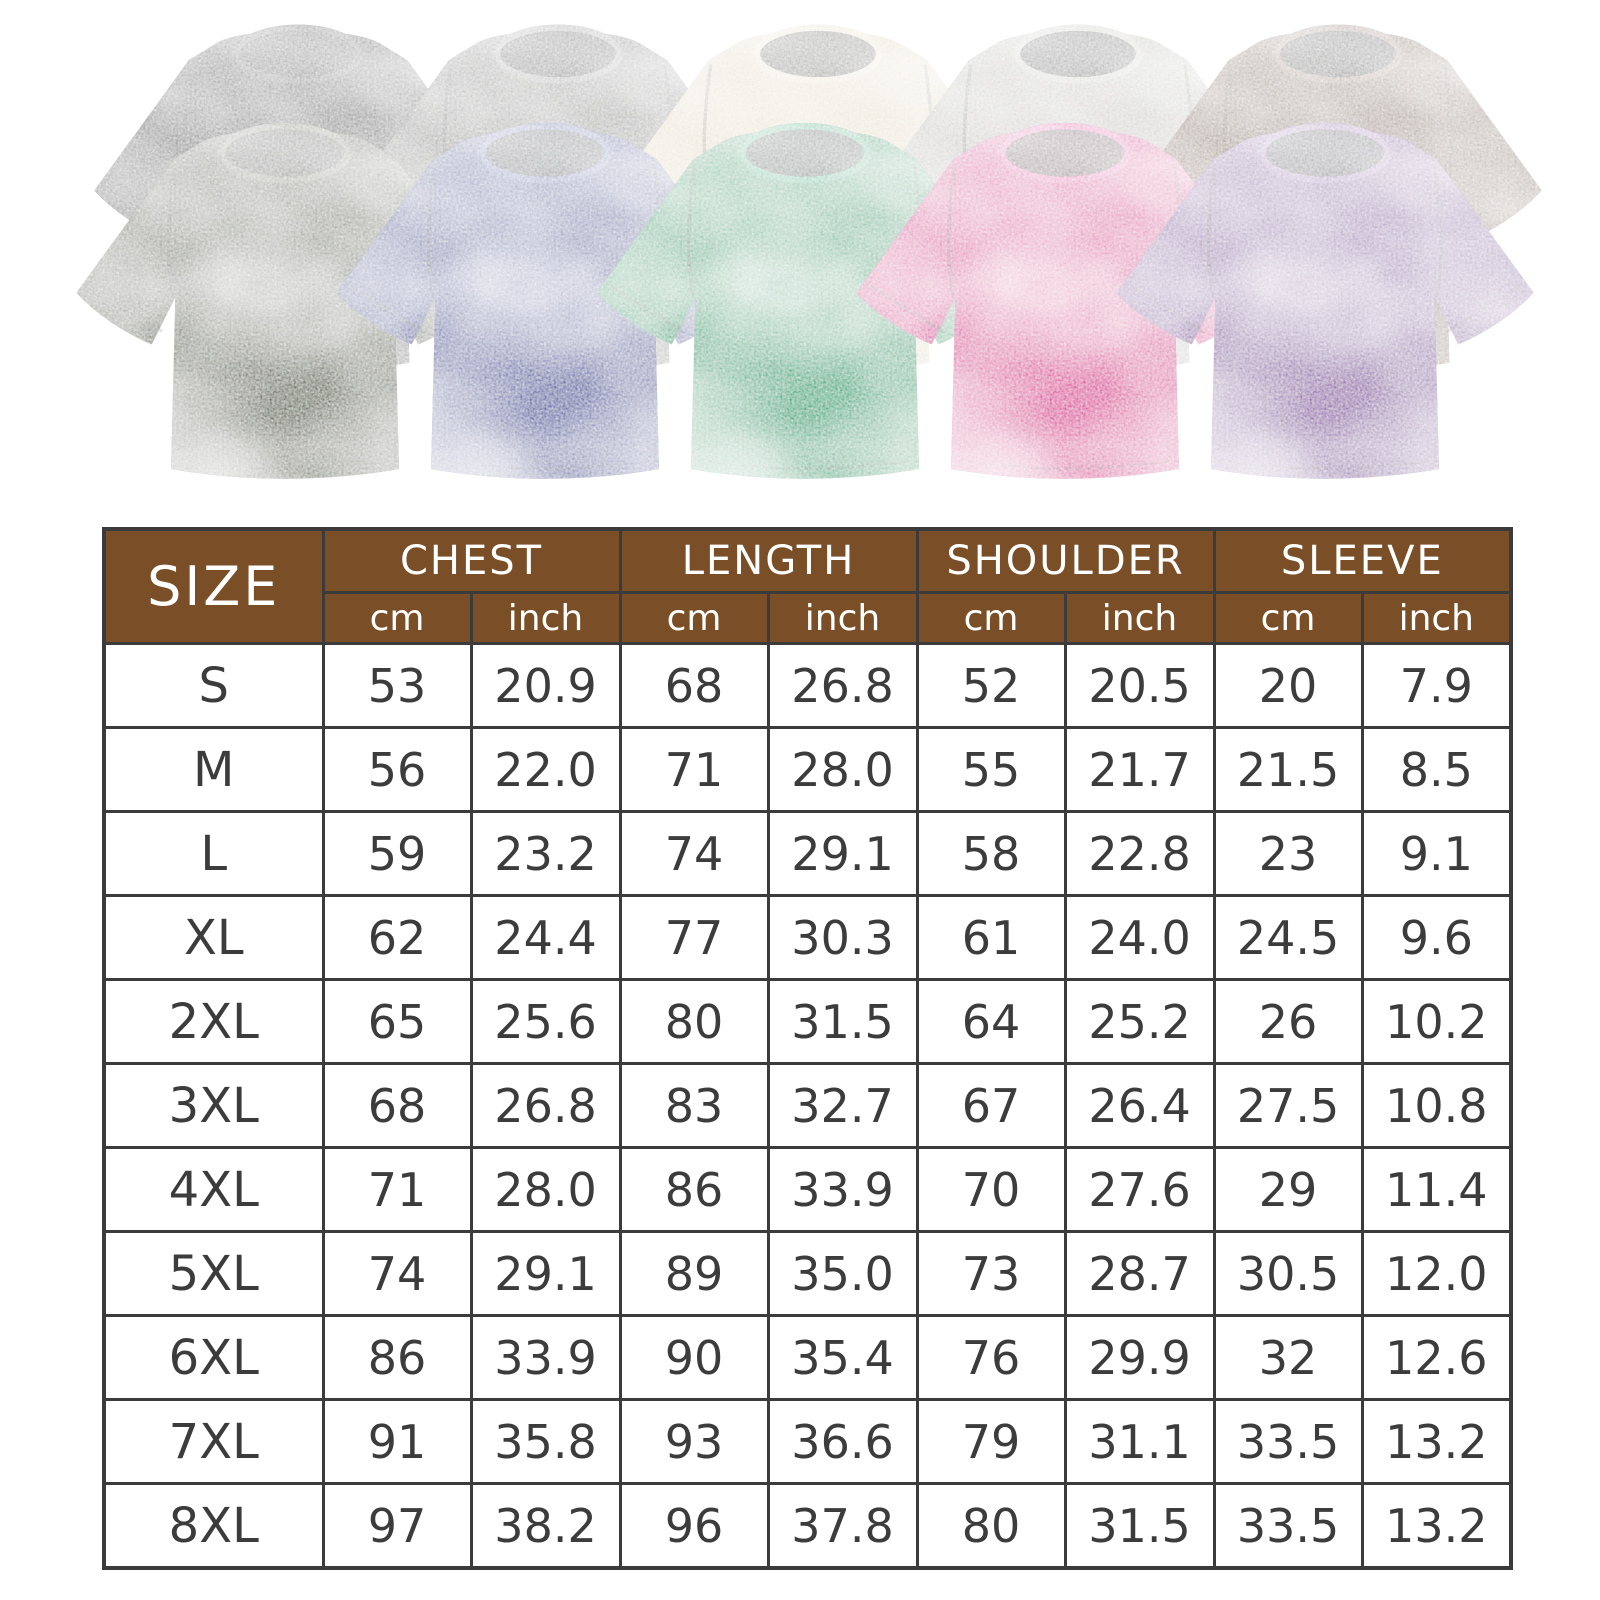 This screenshot has width=1600, height=1600. Describe the element at coordinates (1140, 618) in the screenshot. I see `unit-header-shoulder-inch: inch` at that location.